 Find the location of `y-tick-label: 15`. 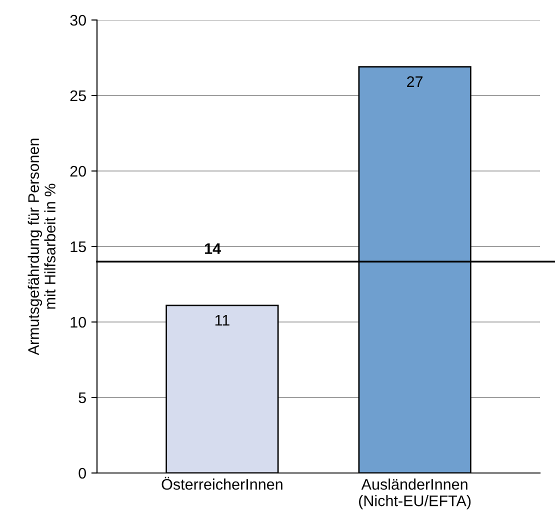

y-tick-label: 15 is located at coordinates (78, 247).